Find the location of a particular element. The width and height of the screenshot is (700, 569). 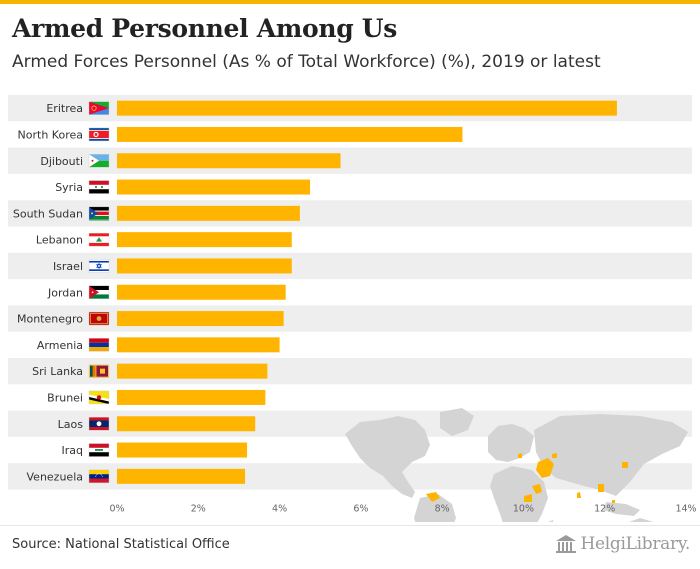

flag-north-korea-icon is located at coordinates (99, 134).